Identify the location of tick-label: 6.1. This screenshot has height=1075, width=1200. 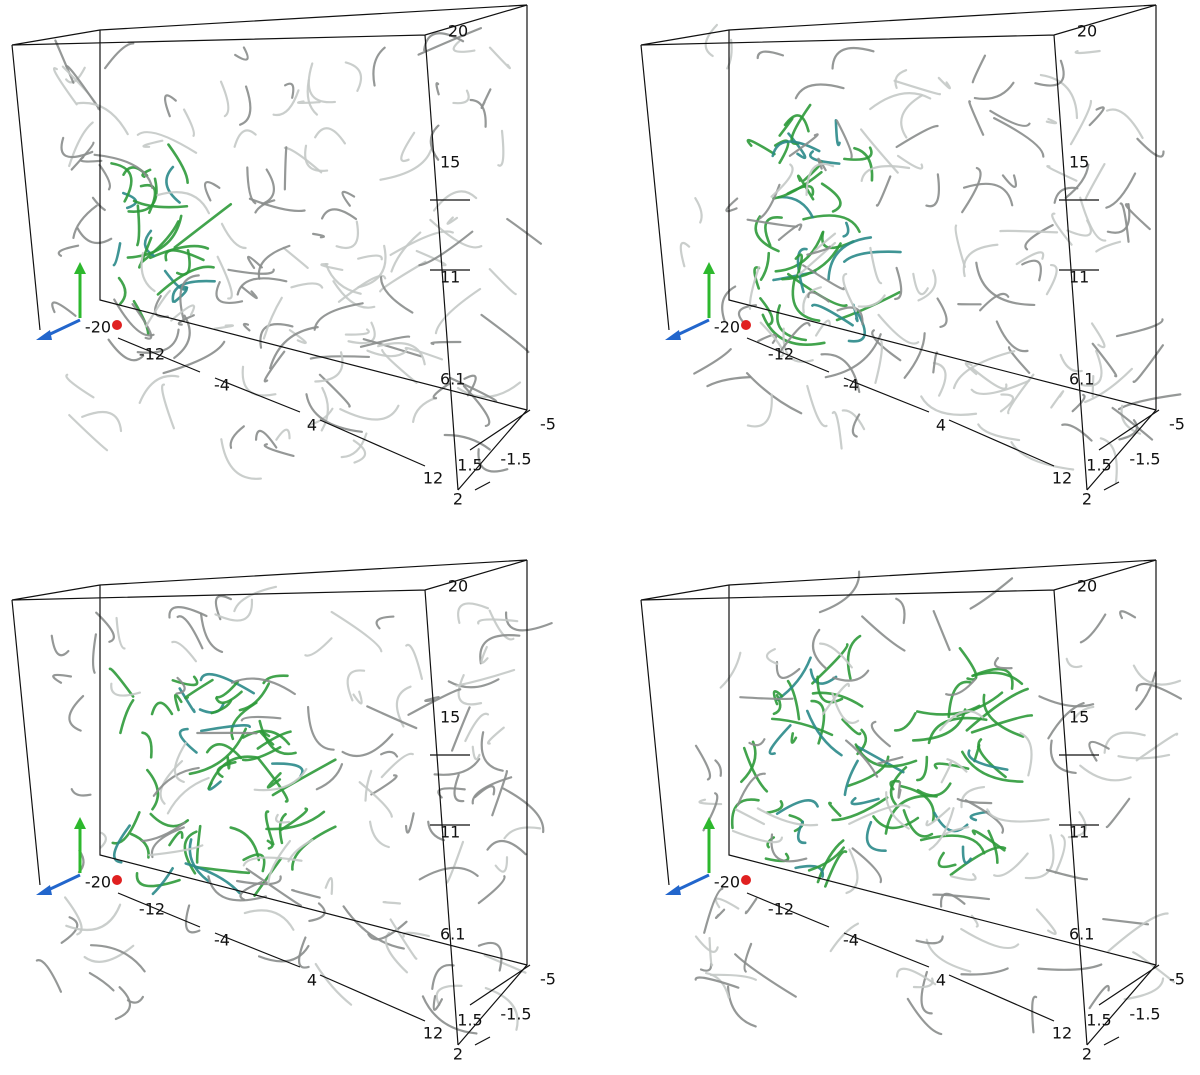
(452, 934).